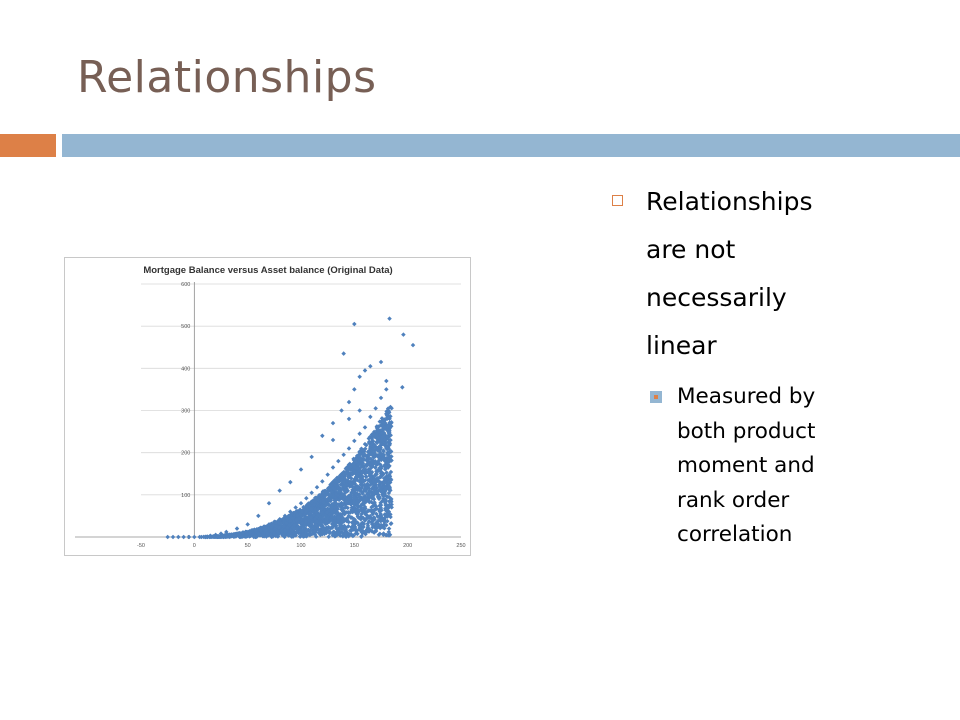  Describe the element at coordinates (300, 546) in the screenshot. I see `x-tick-label: 100` at that location.